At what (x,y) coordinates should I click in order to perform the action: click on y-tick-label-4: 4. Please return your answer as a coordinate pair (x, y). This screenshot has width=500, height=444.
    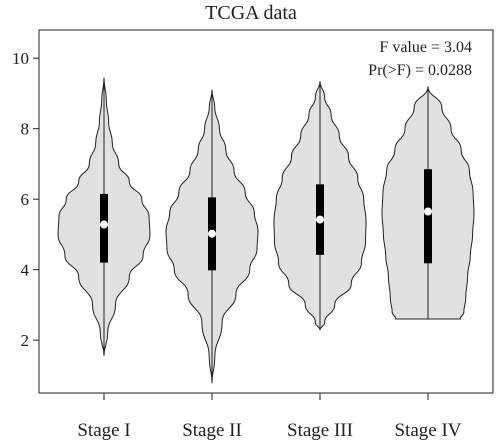
    Looking at the image, I should click on (25, 270).